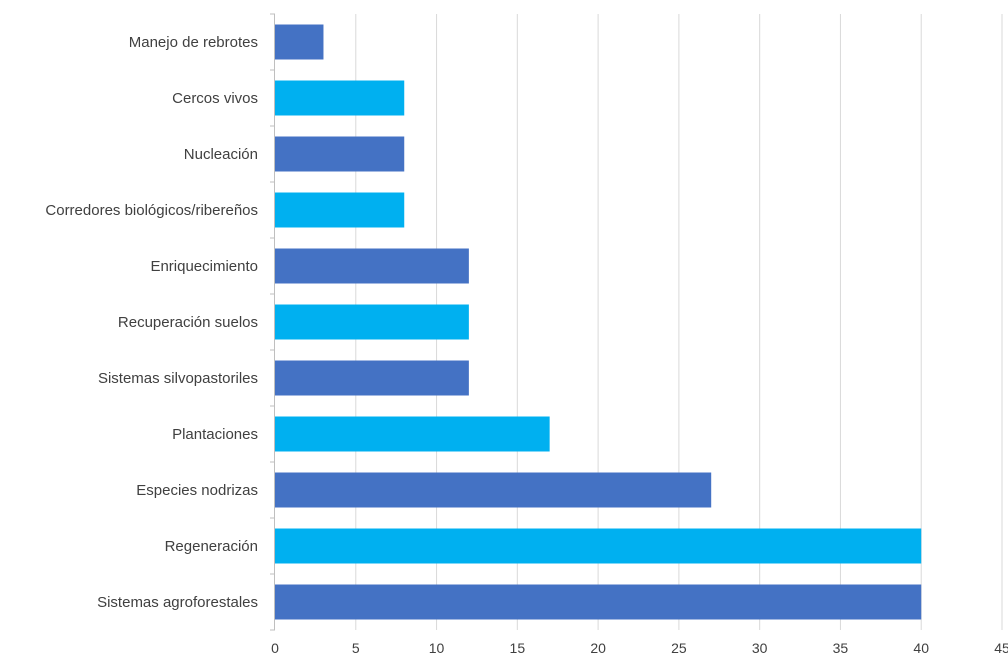 This screenshot has width=1008, height=654. I want to click on tick-label-5: 5, so click(356, 647).